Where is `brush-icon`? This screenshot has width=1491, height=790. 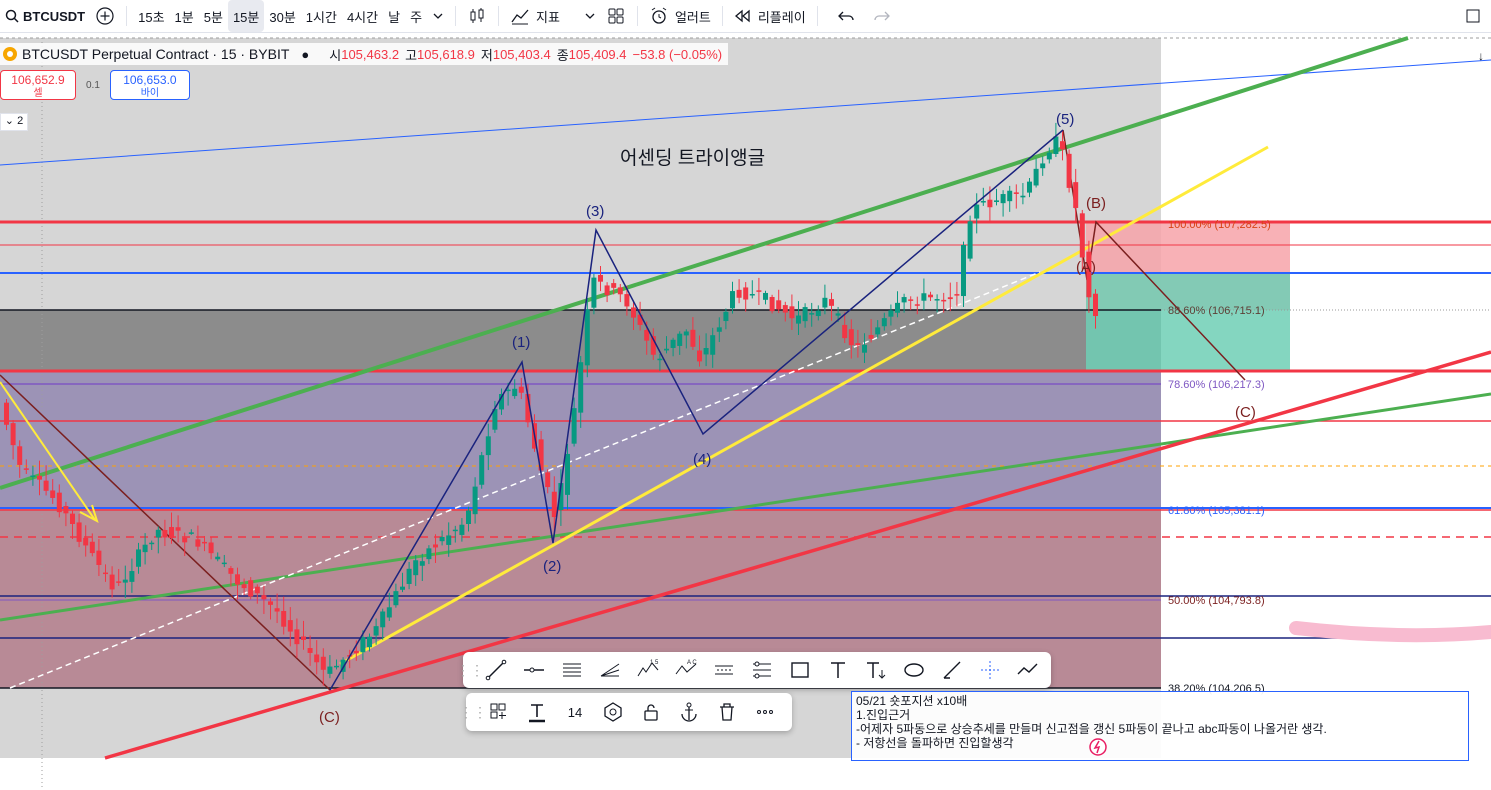
brush-icon is located at coordinates (952, 670).